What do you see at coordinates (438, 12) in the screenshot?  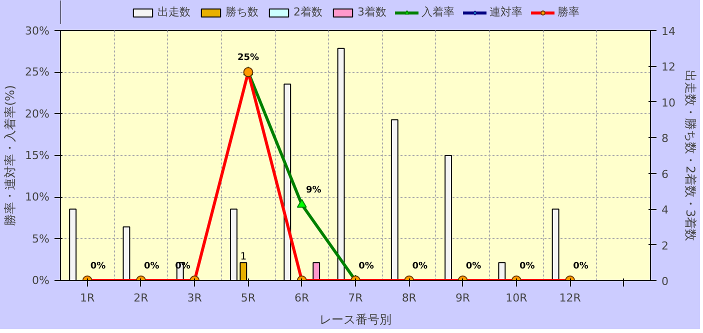 I see `legend-label: 入着率` at bounding box center [438, 12].